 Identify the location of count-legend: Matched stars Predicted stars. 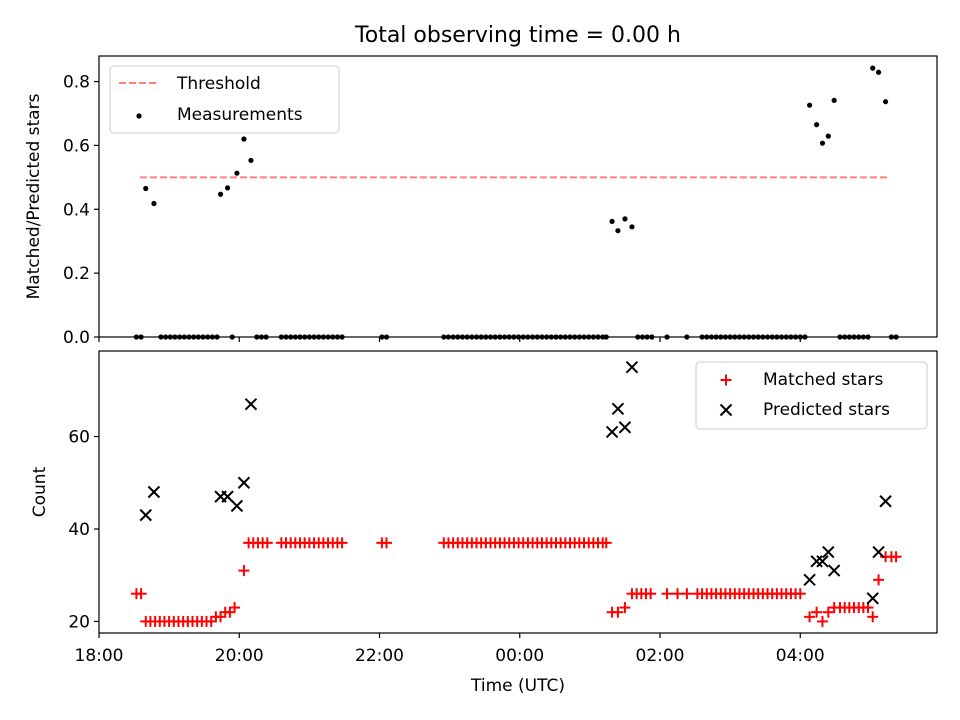
(811, 395).